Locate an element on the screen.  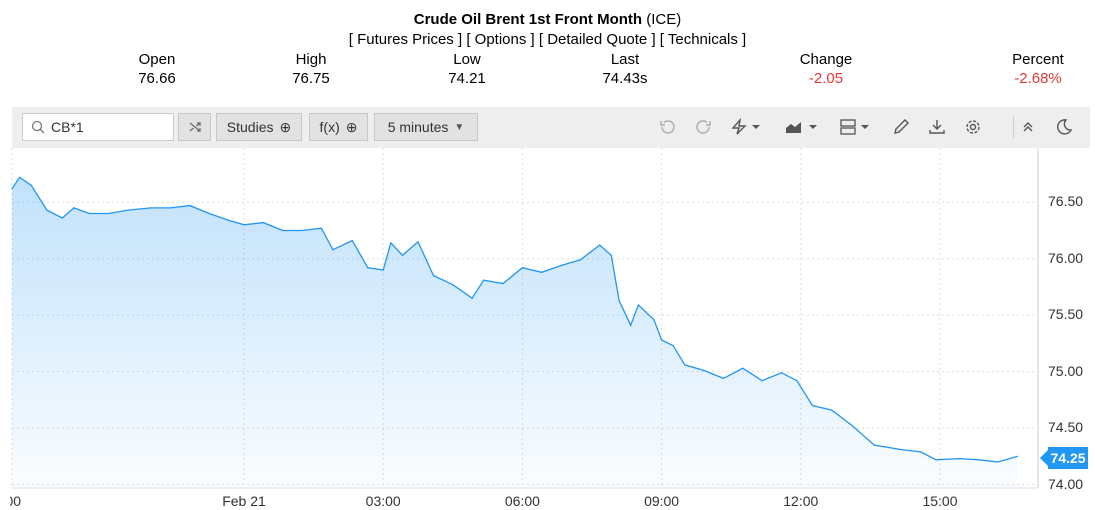
redo-icon is located at coordinates (704, 127).